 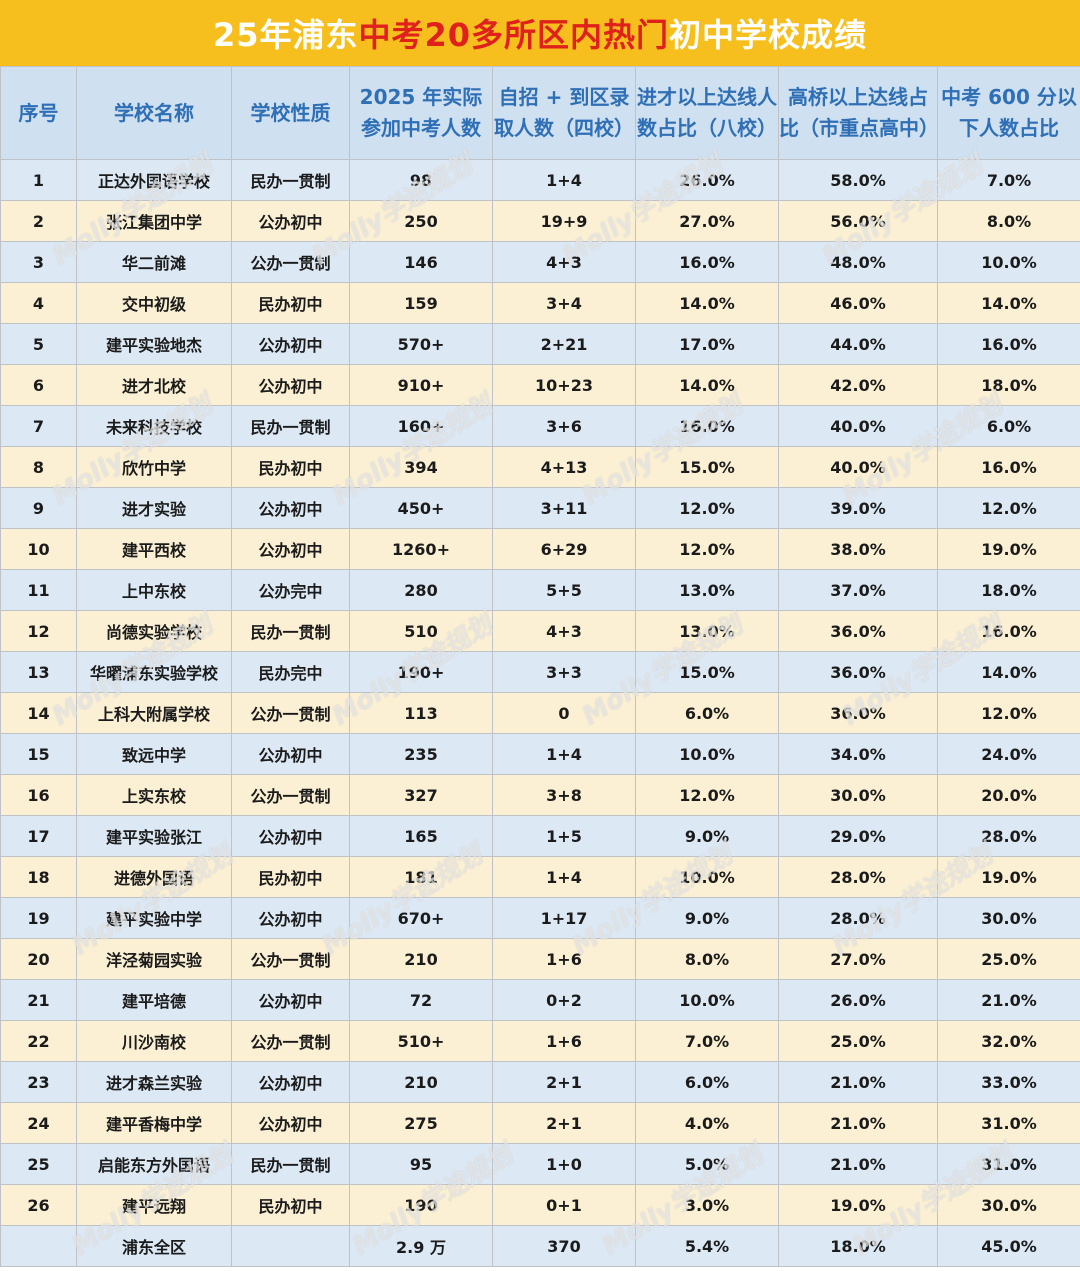 What do you see at coordinates (421, 344) in the screenshot?
I see `cell-exam-count: 570+` at bounding box center [421, 344].